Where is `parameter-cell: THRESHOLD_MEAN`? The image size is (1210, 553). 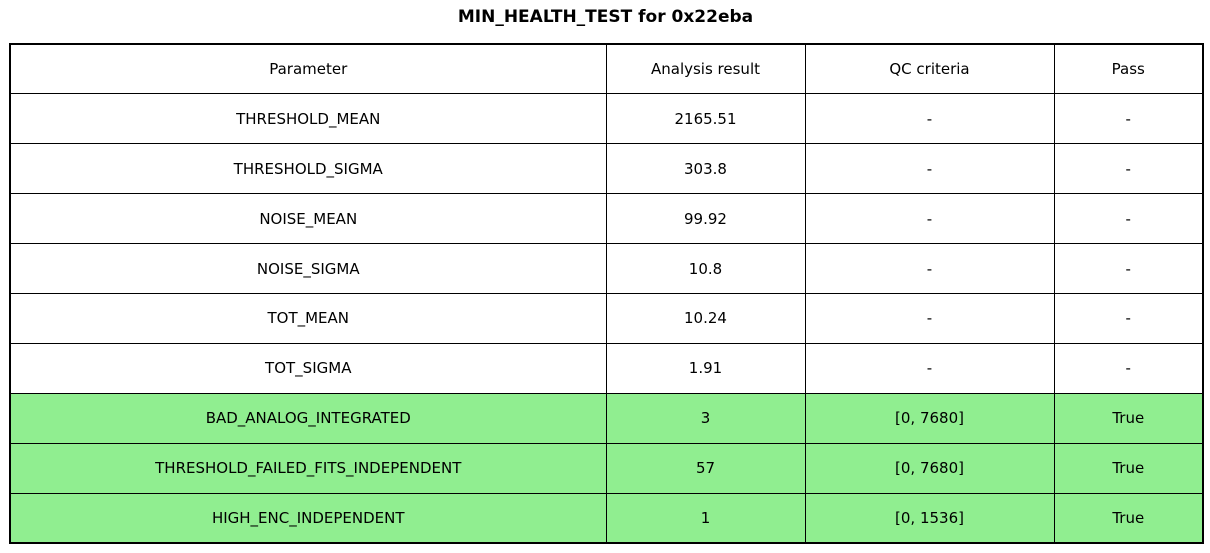
parameter-cell: THRESHOLD_MEAN is located at coordinates (308, 119).